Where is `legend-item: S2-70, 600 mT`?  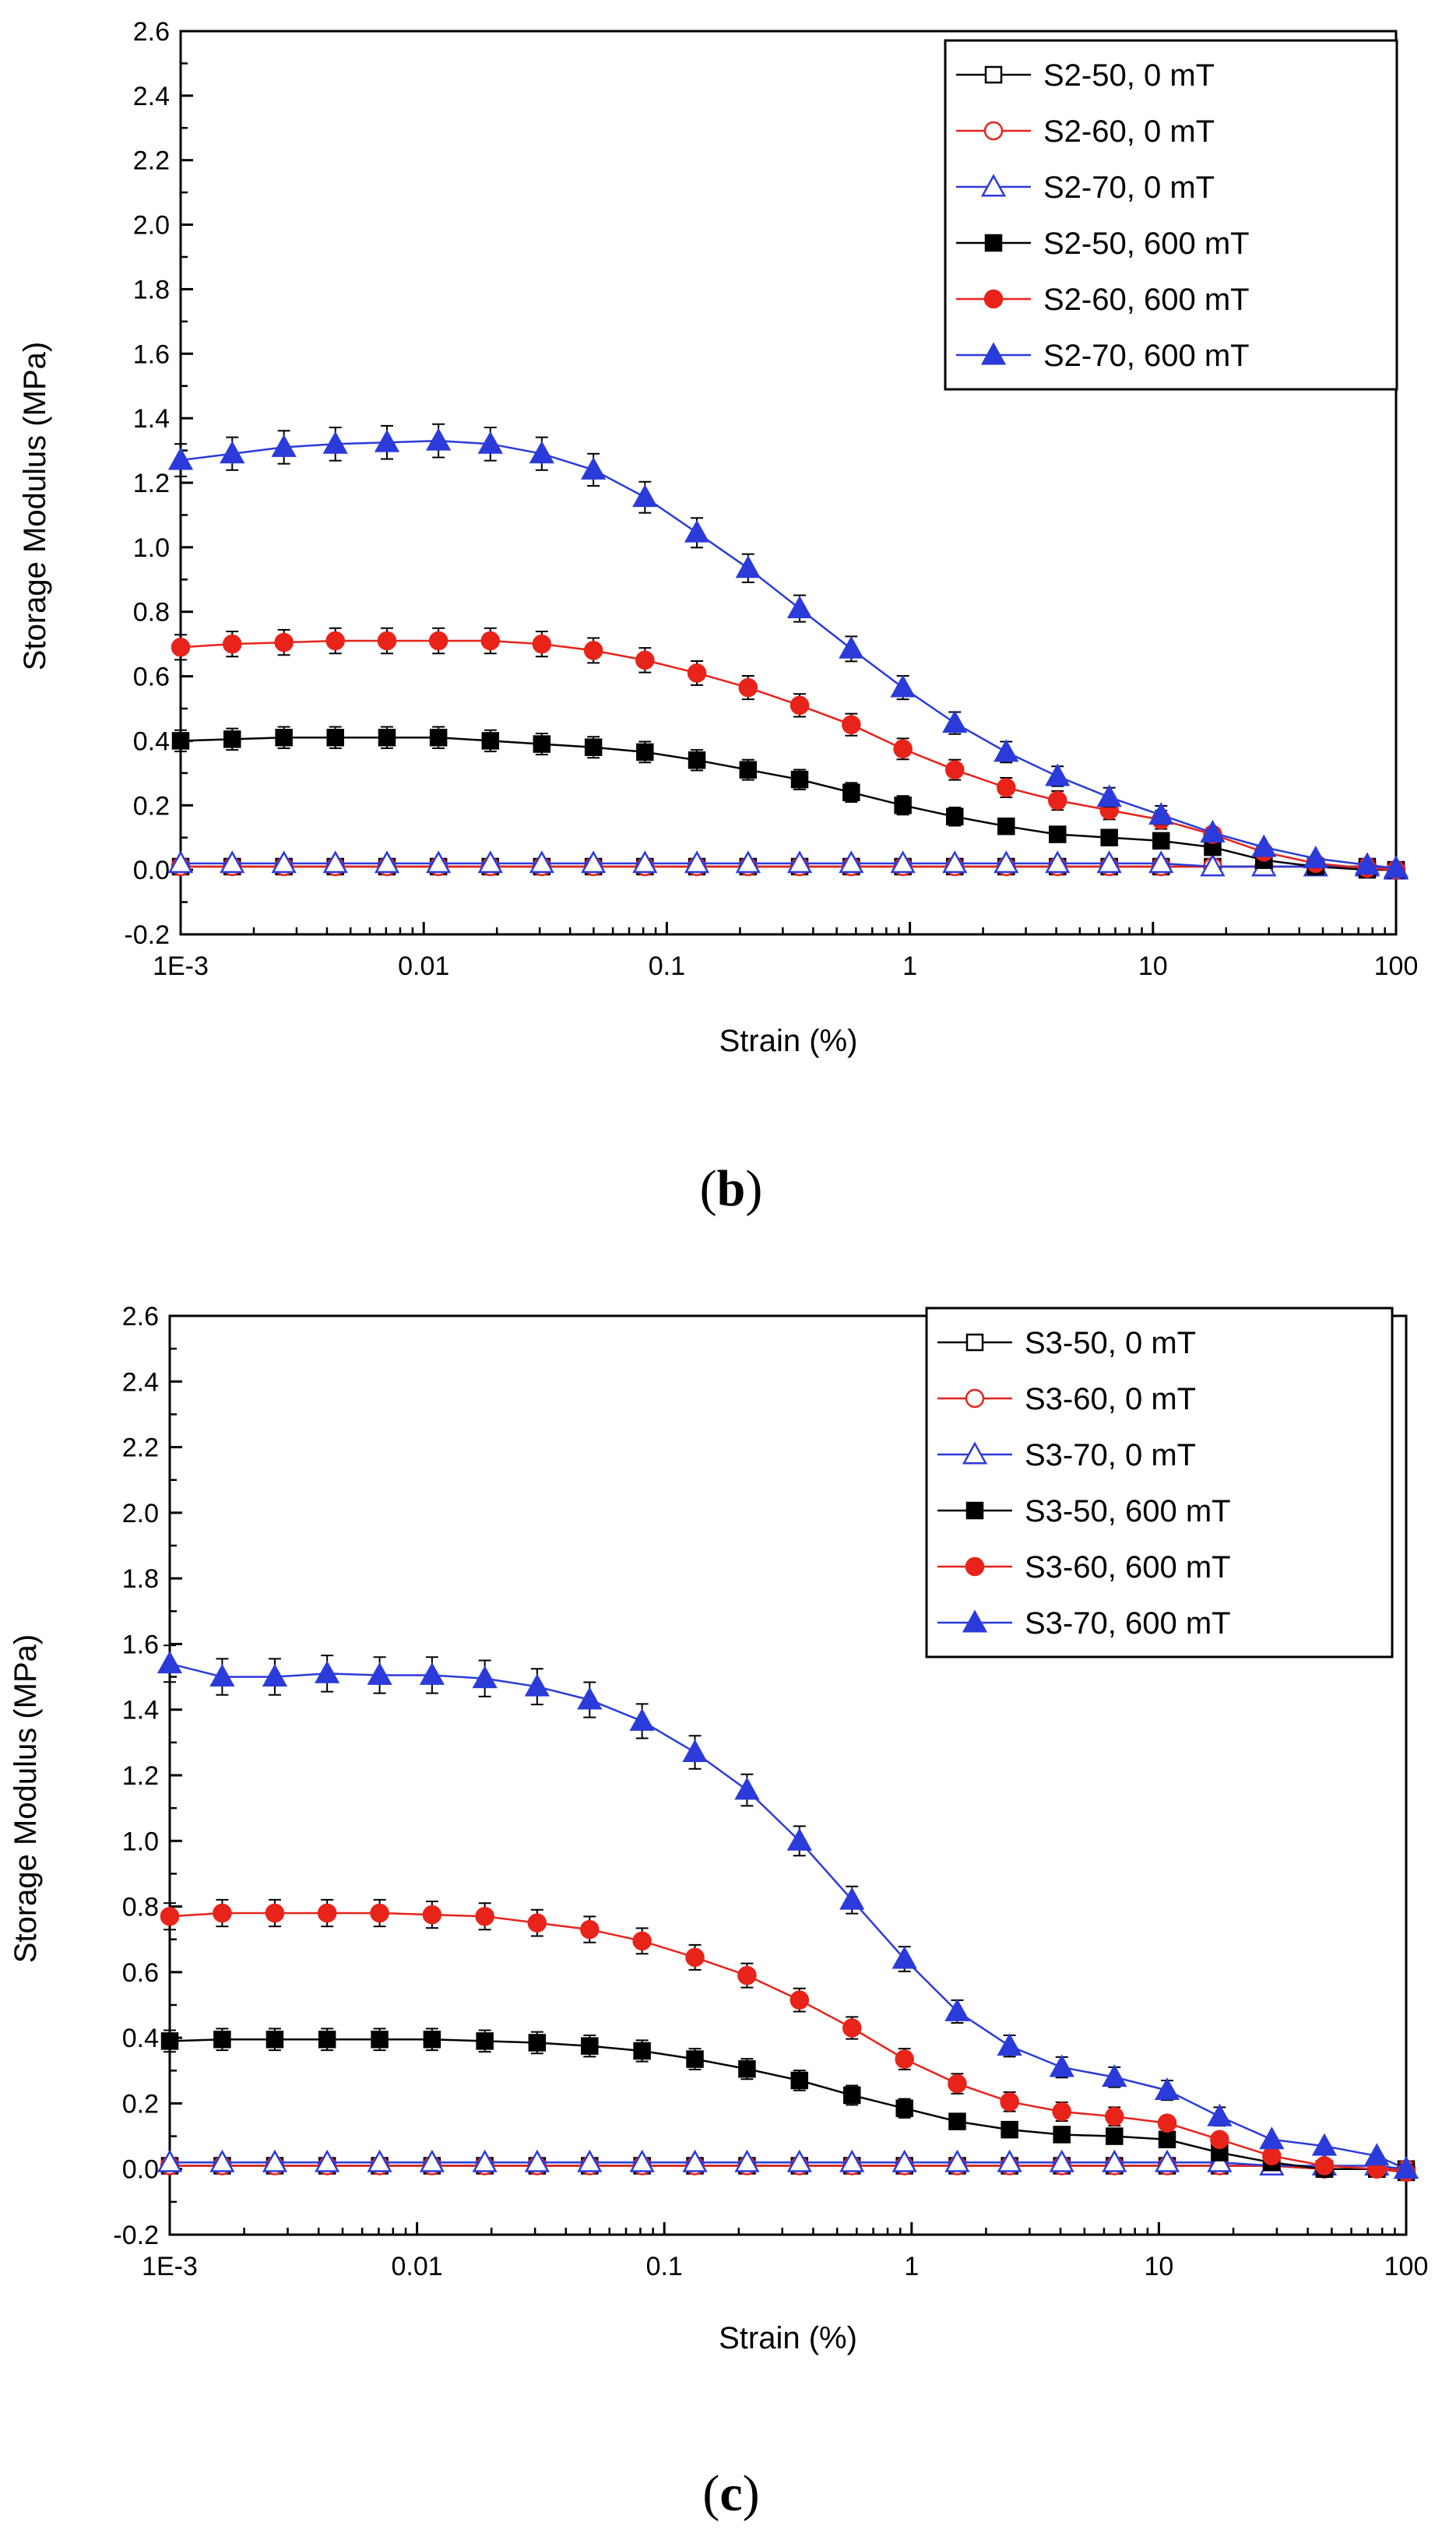
legend-item: S2-70, 600 mT is located at coordinates (1103, 356).